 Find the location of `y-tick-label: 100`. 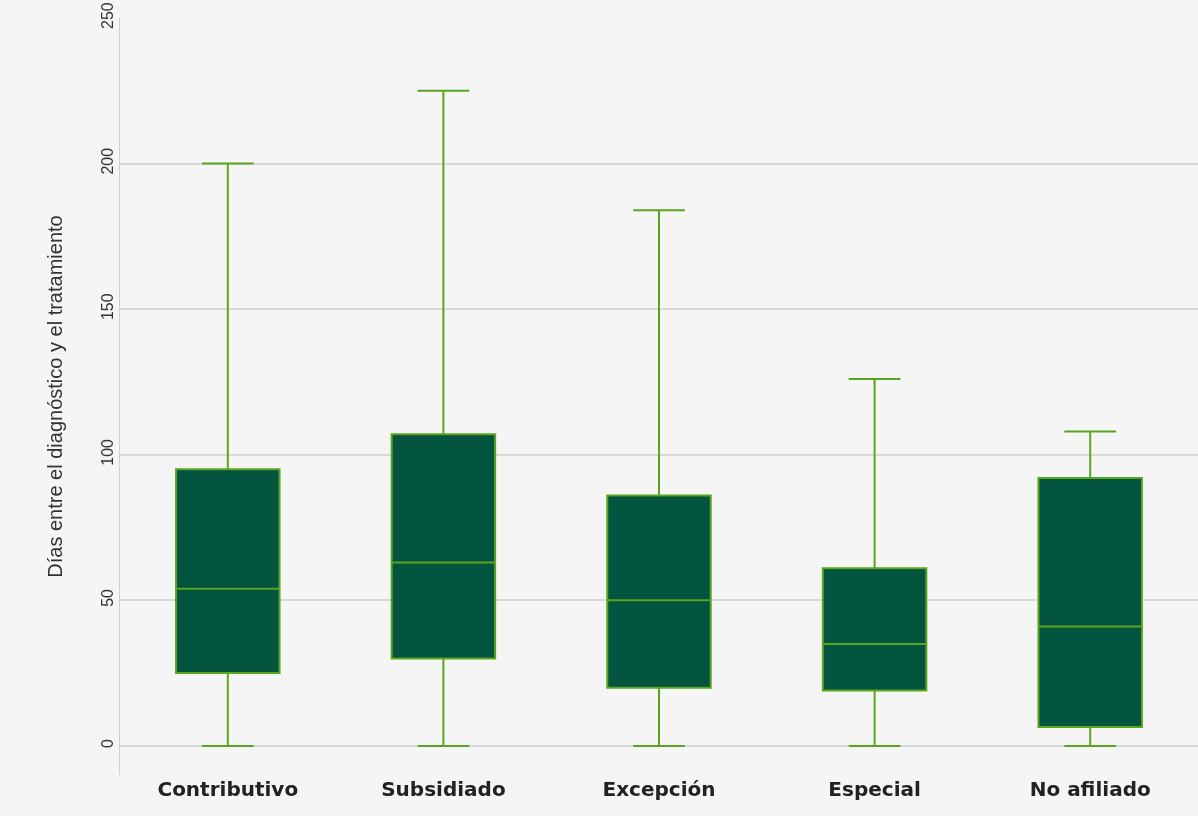

y-tick-label: 100 is located at coordinates (107, 452).